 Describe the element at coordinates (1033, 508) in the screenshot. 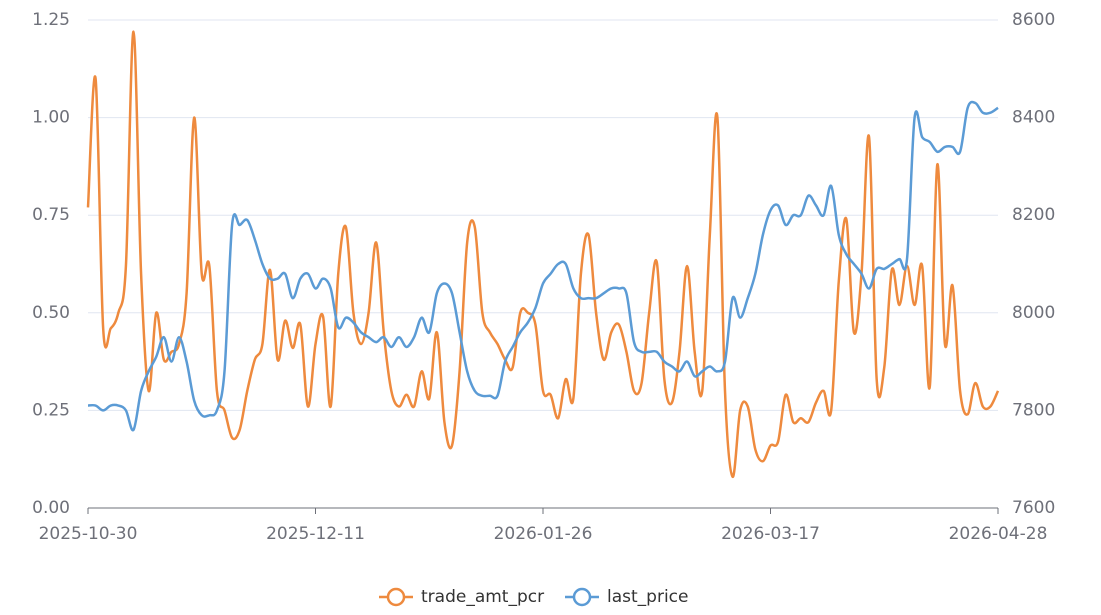

I see `y2-tick-label: 7600` at that location.